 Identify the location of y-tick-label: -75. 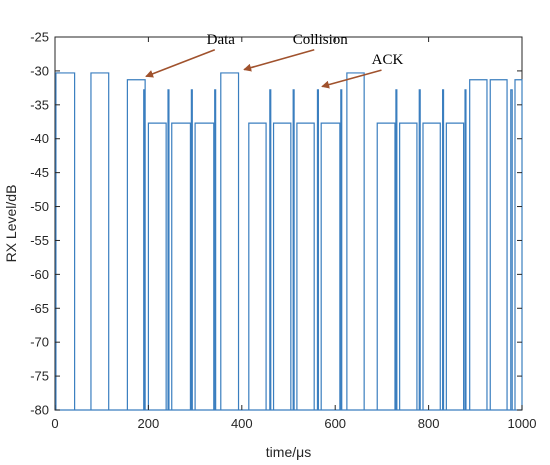
(39, 376).